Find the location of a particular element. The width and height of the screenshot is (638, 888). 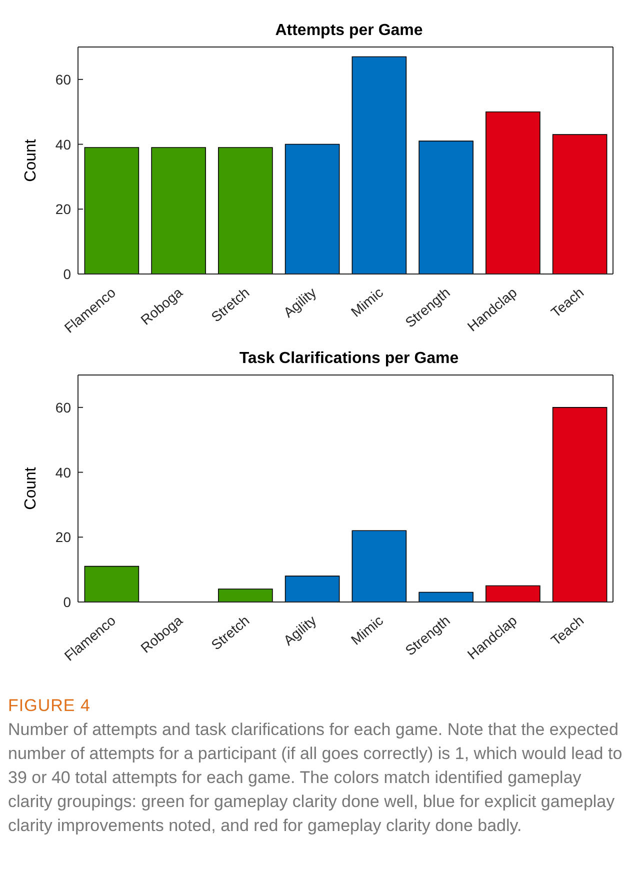

text: Number of attempts and task clarifications for each game. Note that the expected number of attempts for a participant (if all goes correctly) is 1, which would lead to 39 or 40 total attempts for each game. The colors match identified gameplay clarity groupings: green for gameplay clarity done well, blue for explicit gameplay clarity improvements noted, and red for gameplay clarity done badly. is located at coordinates (316, 778).